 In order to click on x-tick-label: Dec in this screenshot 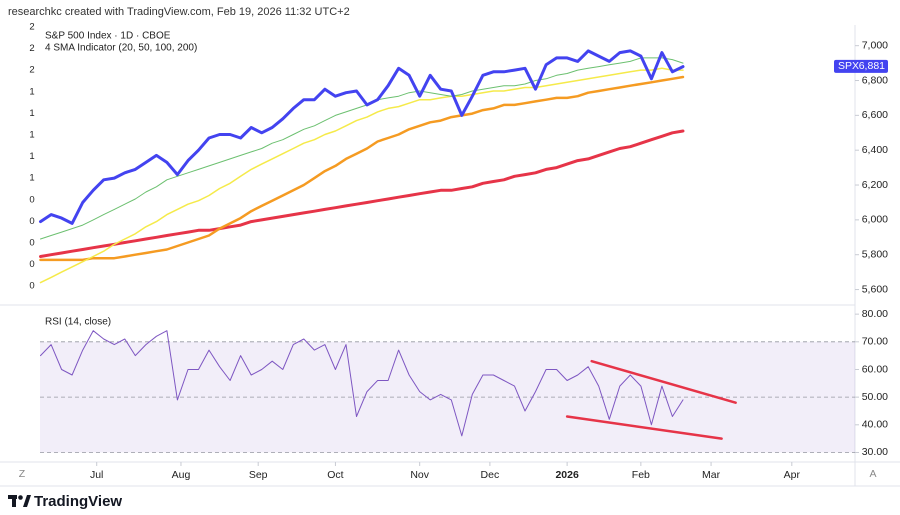, I will do `click(490, 475)`.